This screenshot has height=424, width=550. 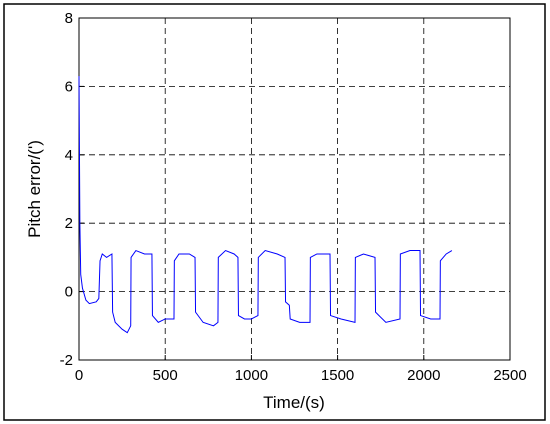 I want to click on x-tick-label: 2000, so click(x=423, y=375).